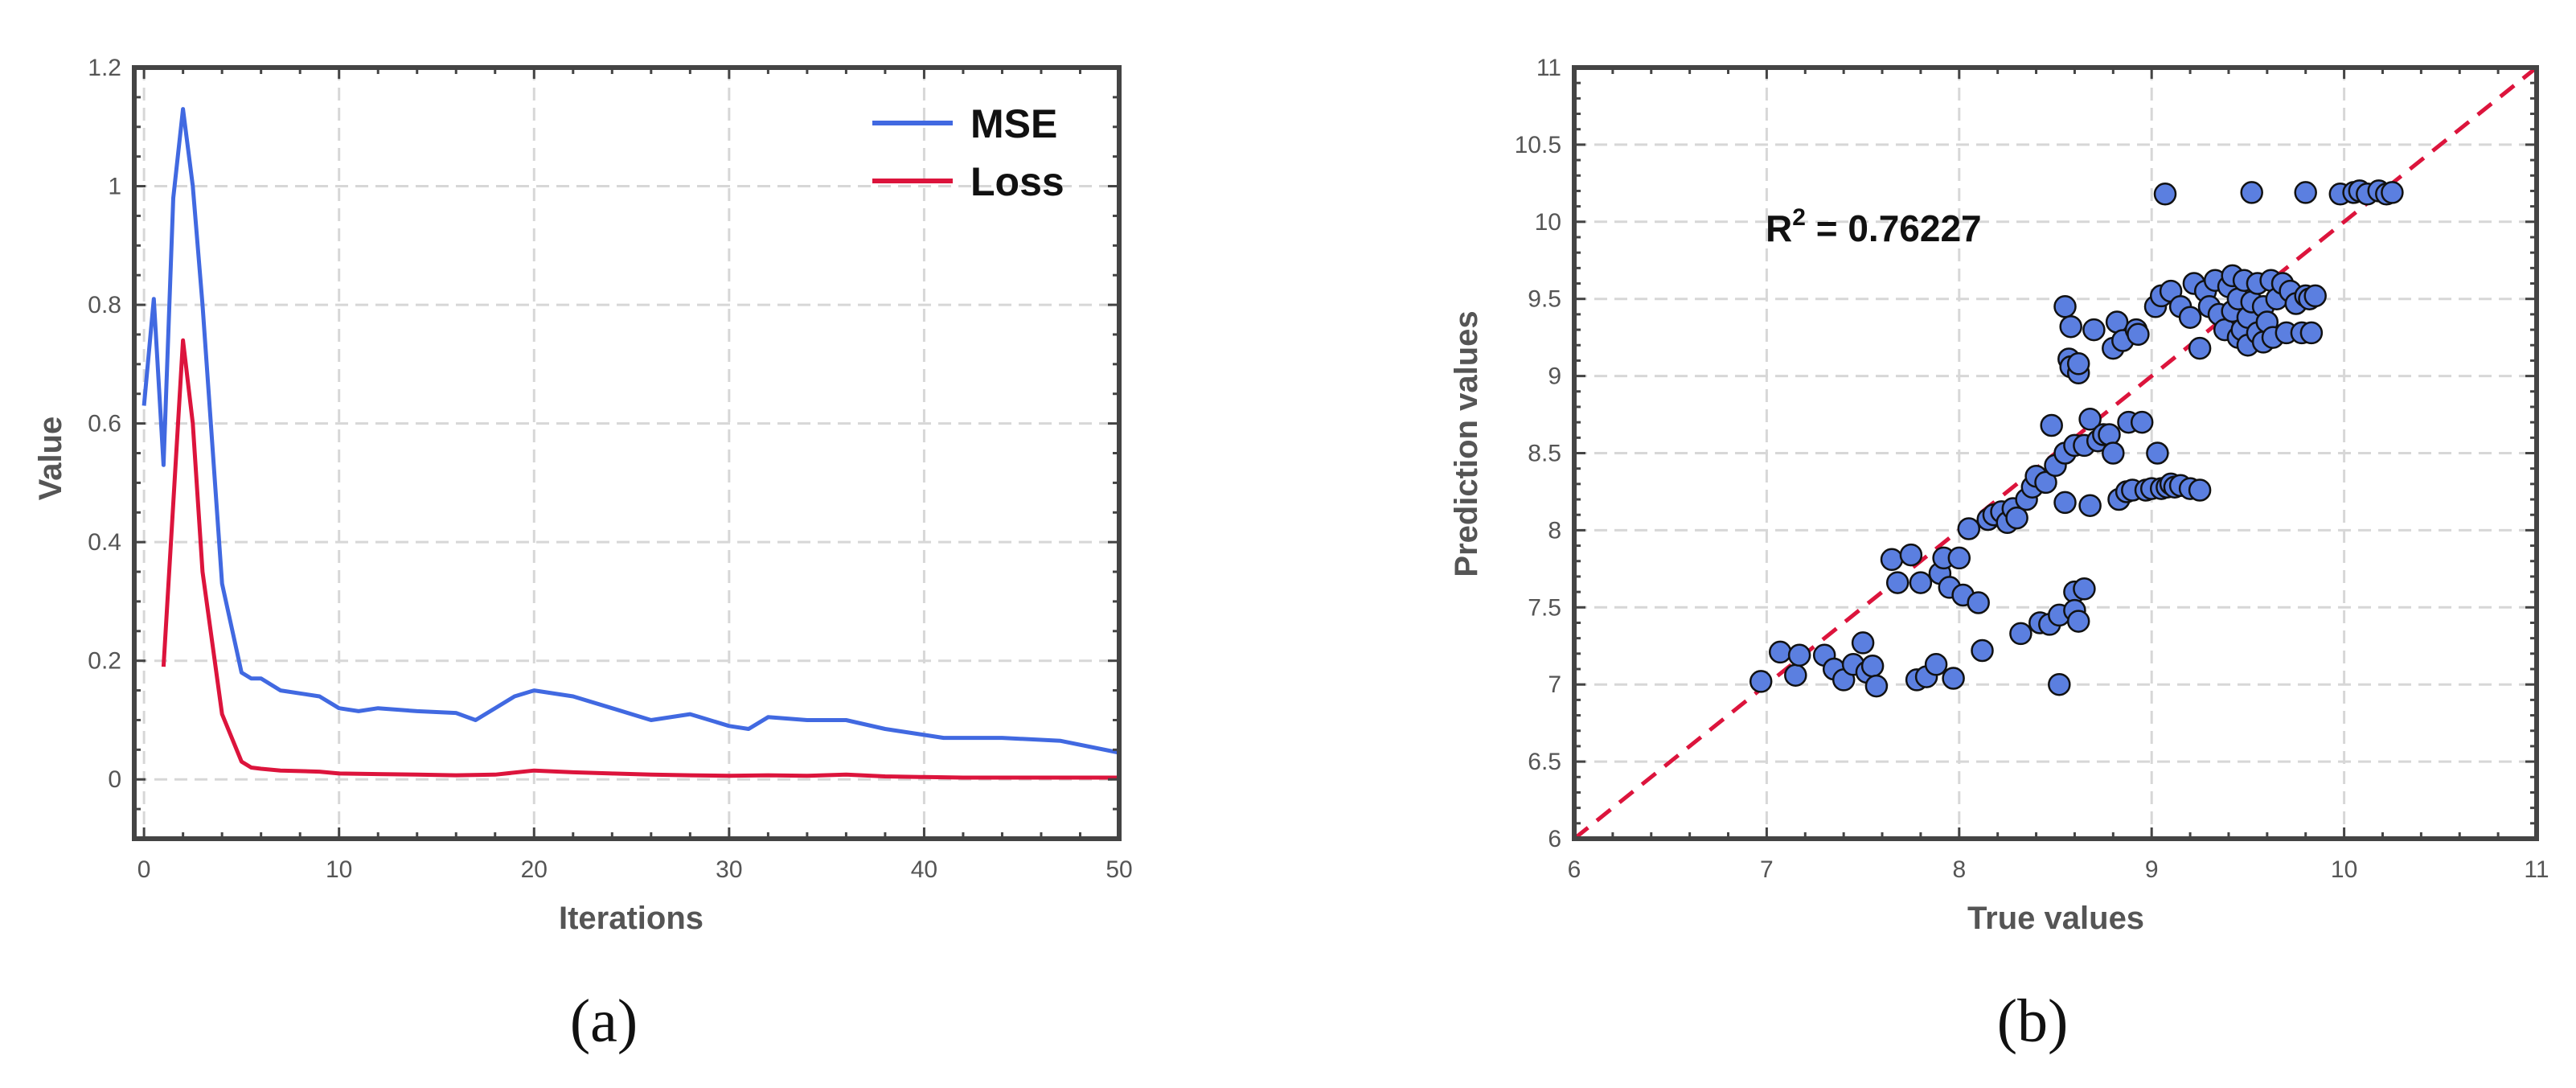 The height and width of the screenshot is (1088, 2576). Describe the element at coordinates (105, 543) in the screenshot. I see `y-tick-label: 0.4` at that location.